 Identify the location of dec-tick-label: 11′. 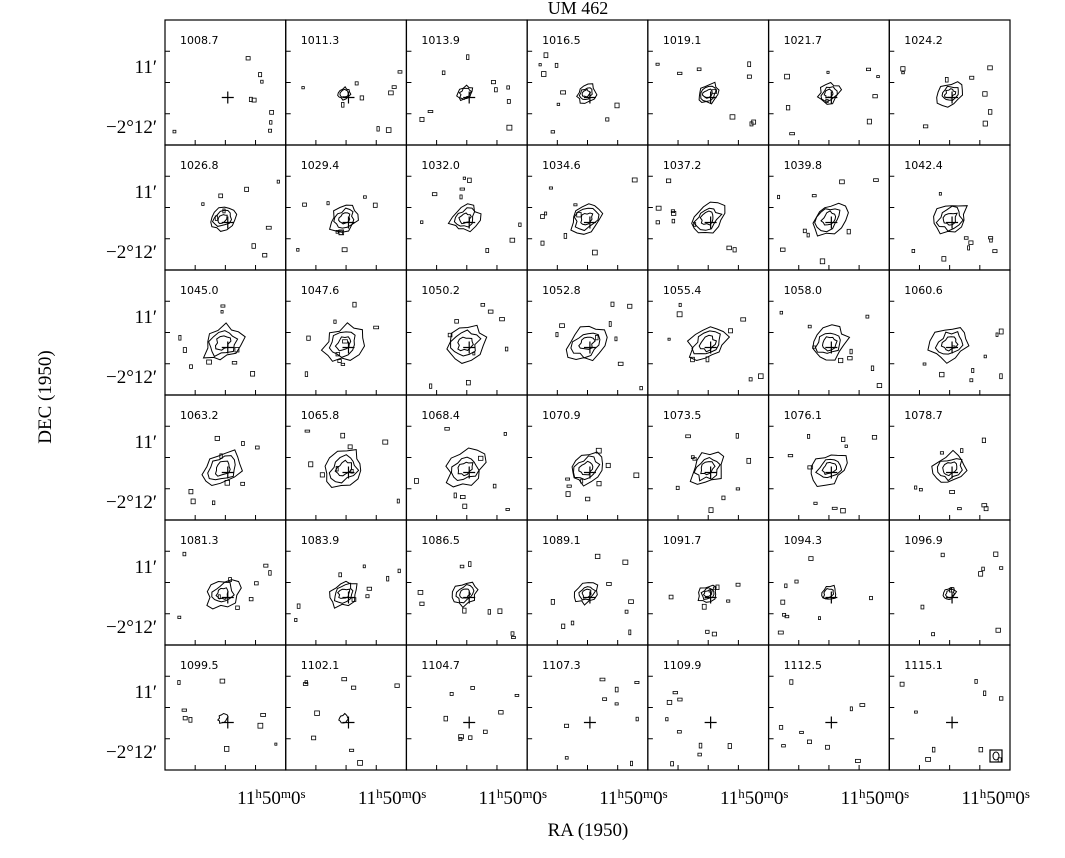
(146, 317).